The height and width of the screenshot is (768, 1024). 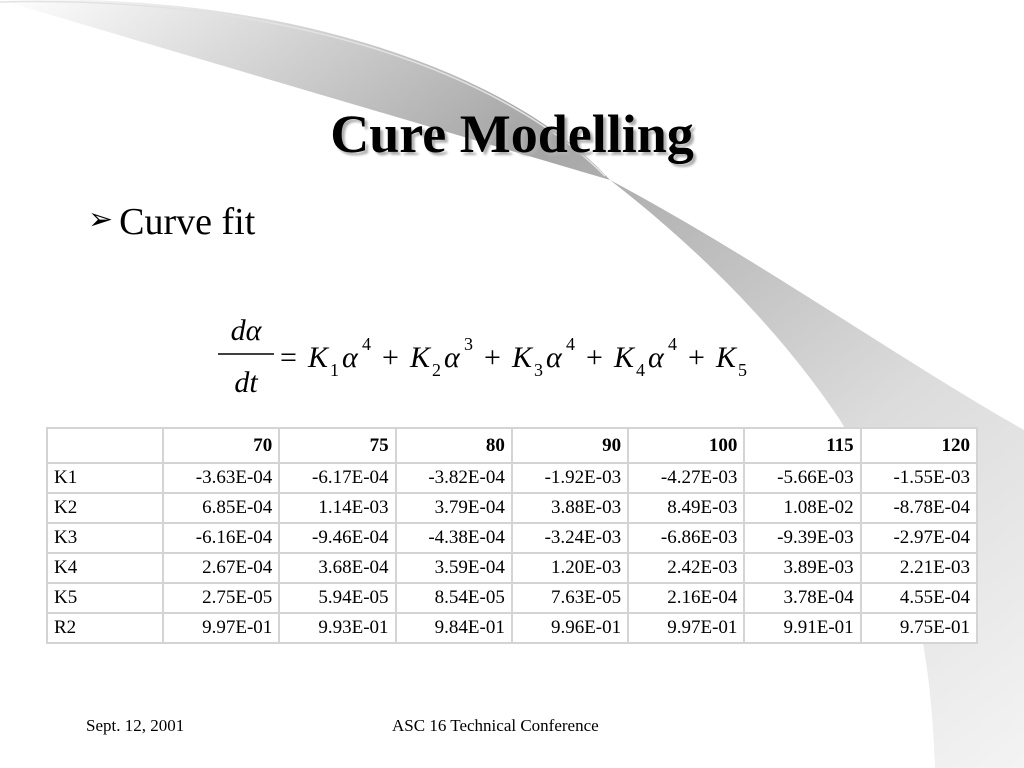 I want to click on table-cell: -9.46E-04, so click(x=337, y=538).